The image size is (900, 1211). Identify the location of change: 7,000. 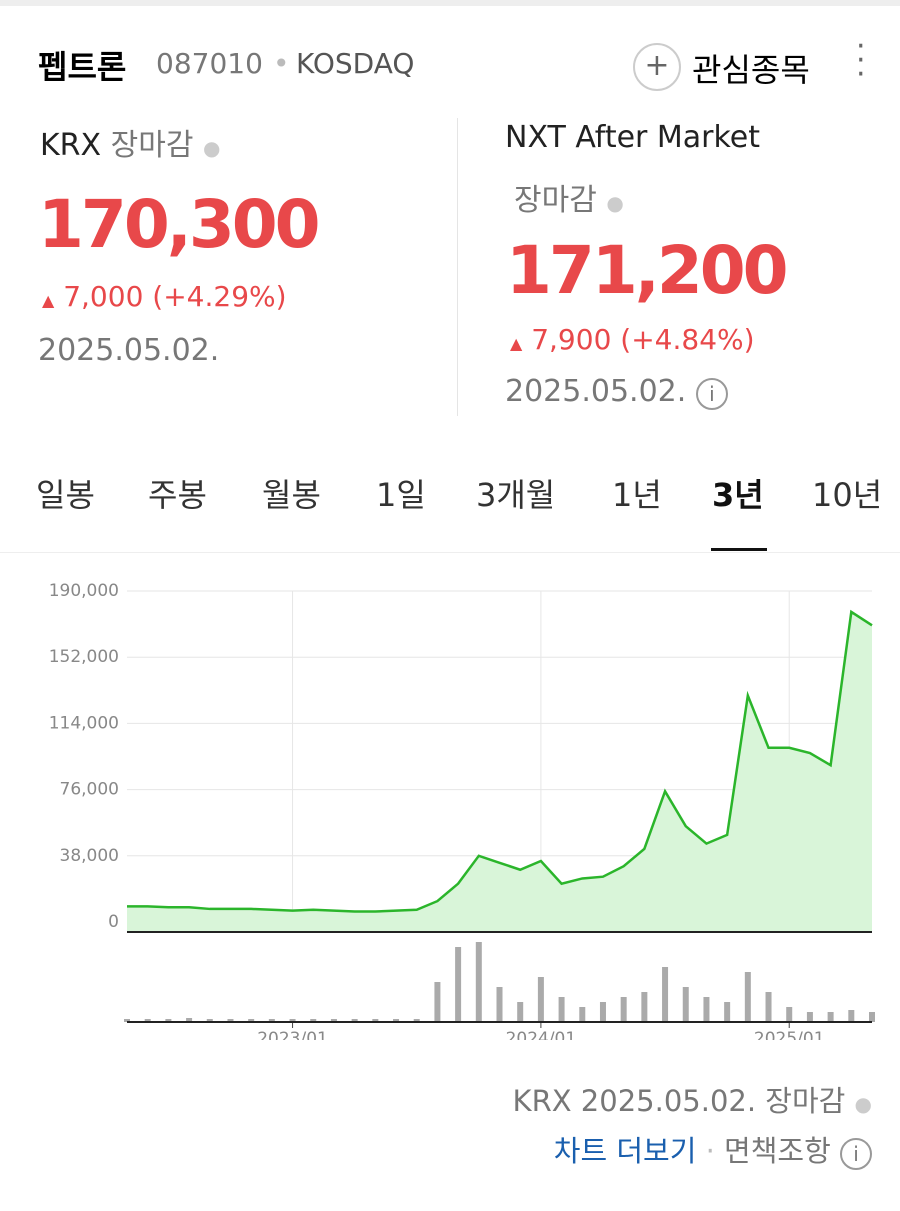
(103, 296).